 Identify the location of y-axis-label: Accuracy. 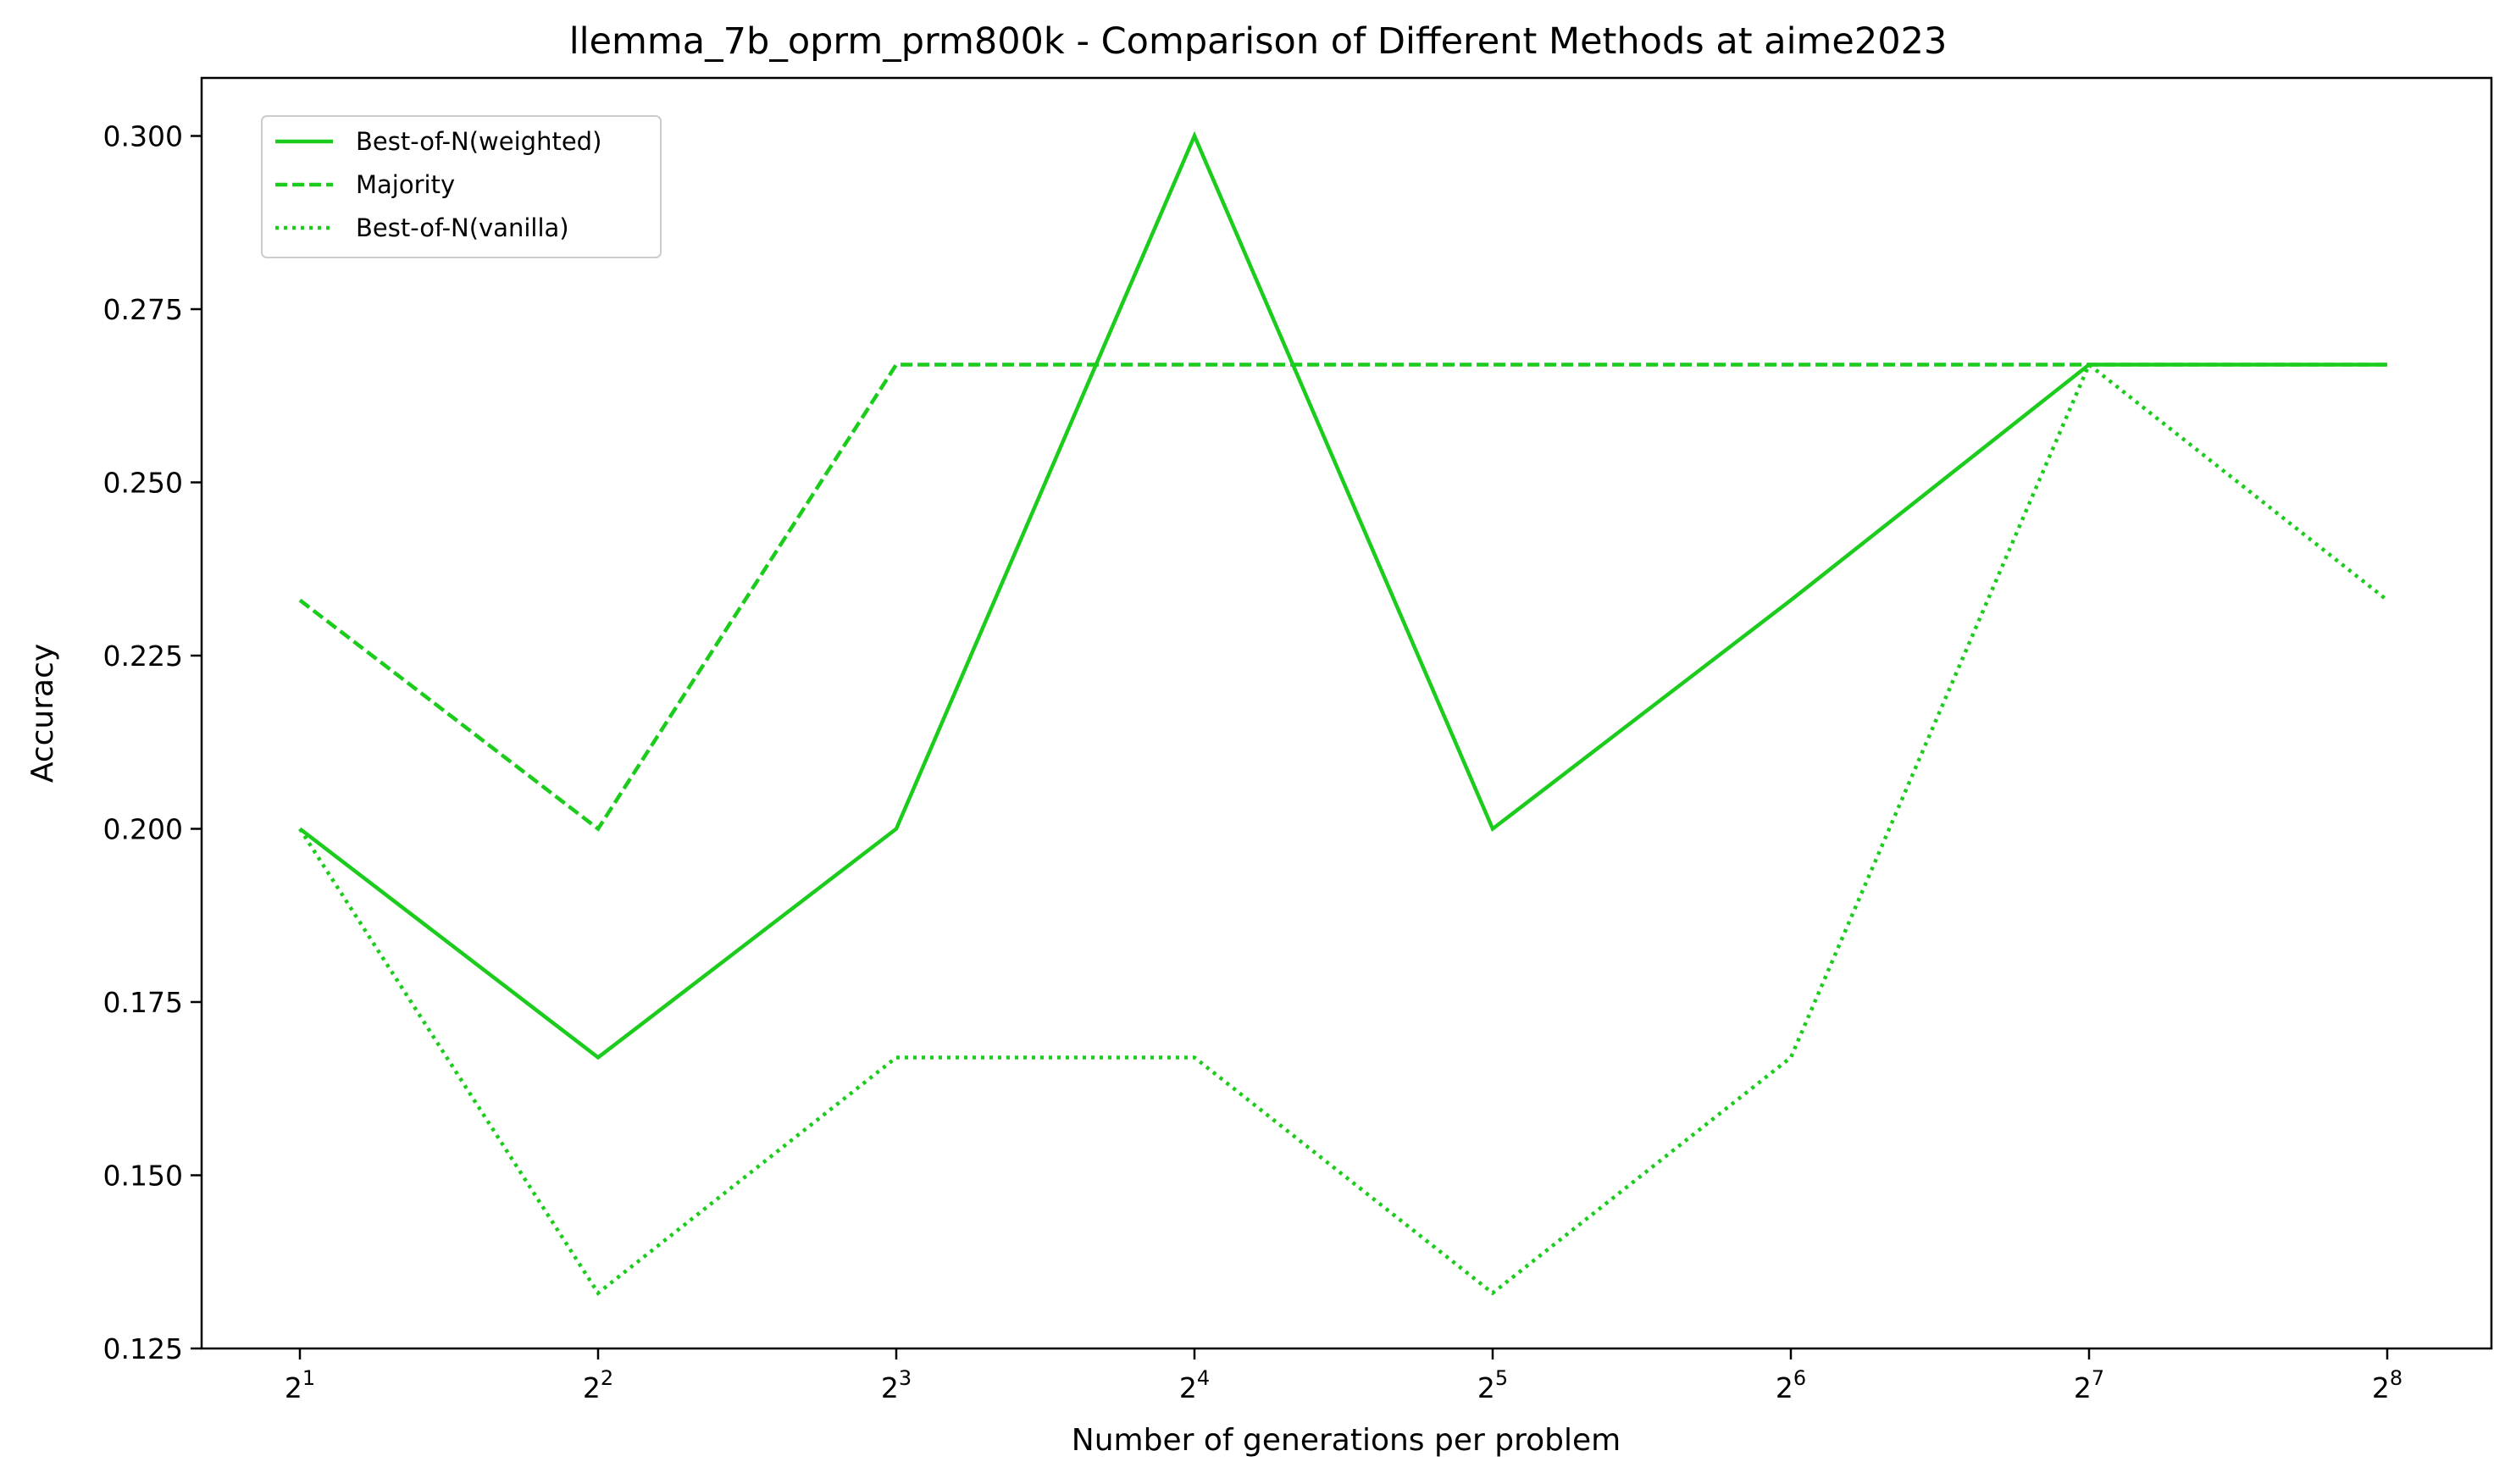
(43, 713).